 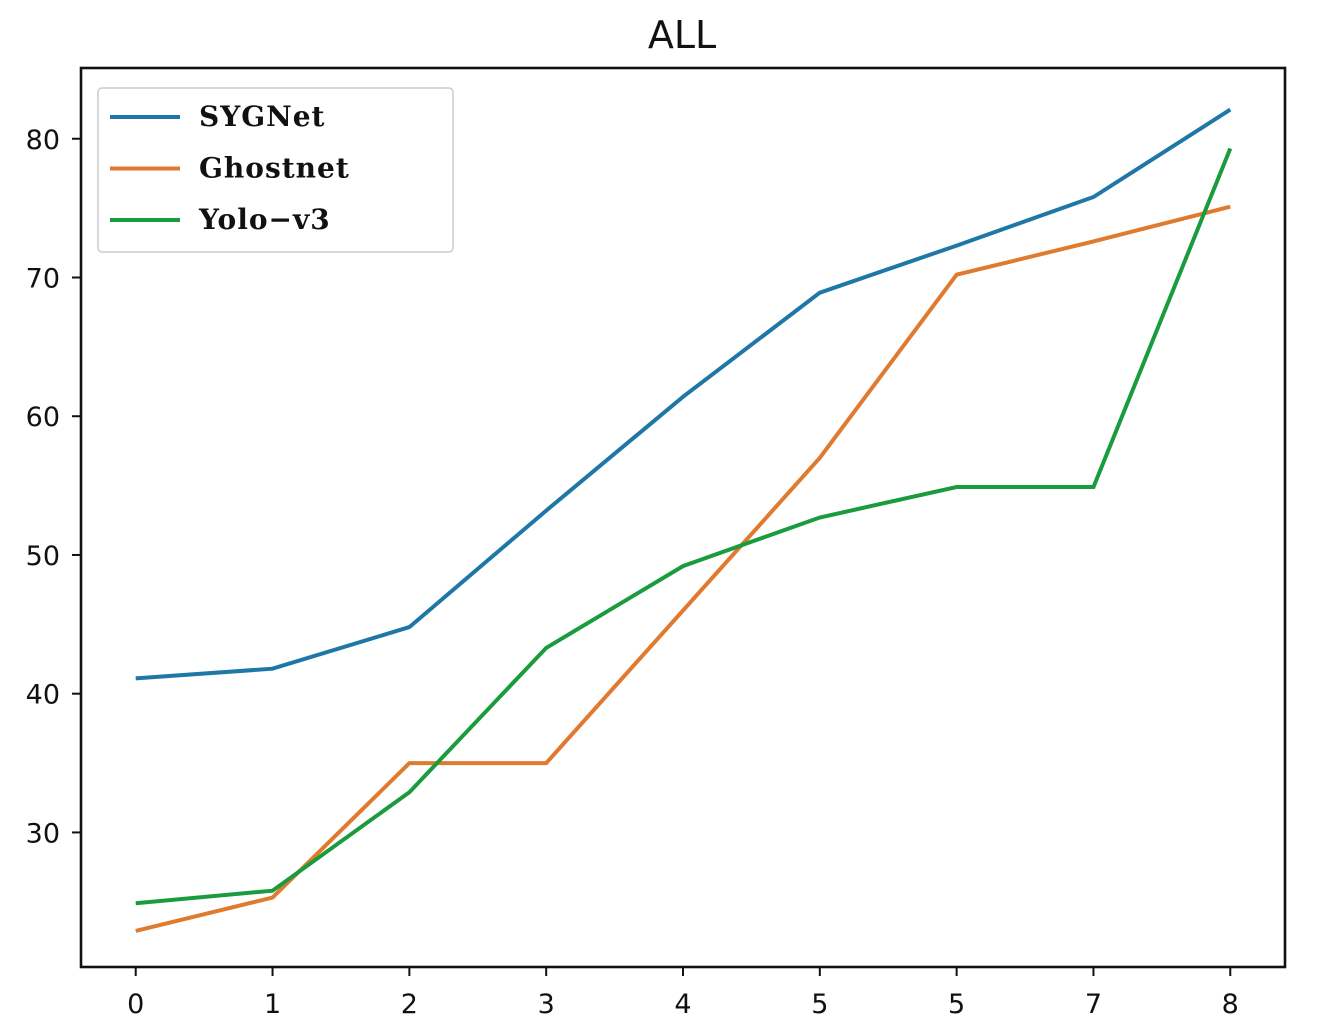 I want to click on y-axis: 30 40 50 60 70 80, so click(x=53, y=487).